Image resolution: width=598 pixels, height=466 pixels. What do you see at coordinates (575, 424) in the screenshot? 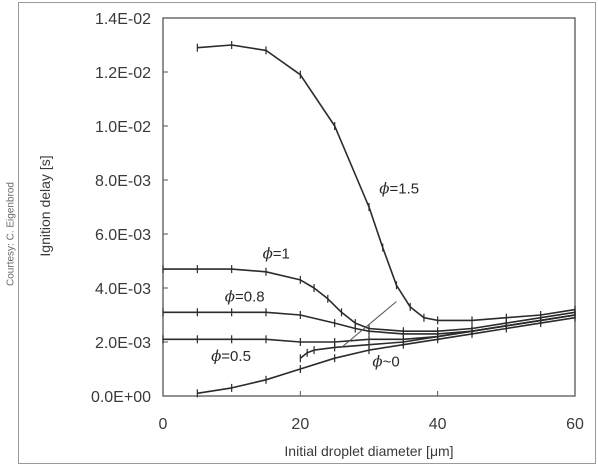
I see `x-tick-label: 60` at bounding box center [575, 424].